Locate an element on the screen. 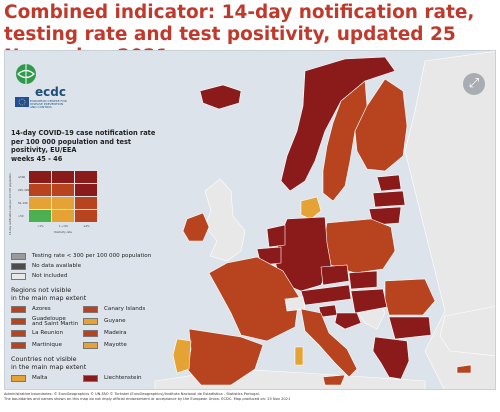 This screenshot has height=412, width=500. map-region-ireland is located at coordinates (196, 227).